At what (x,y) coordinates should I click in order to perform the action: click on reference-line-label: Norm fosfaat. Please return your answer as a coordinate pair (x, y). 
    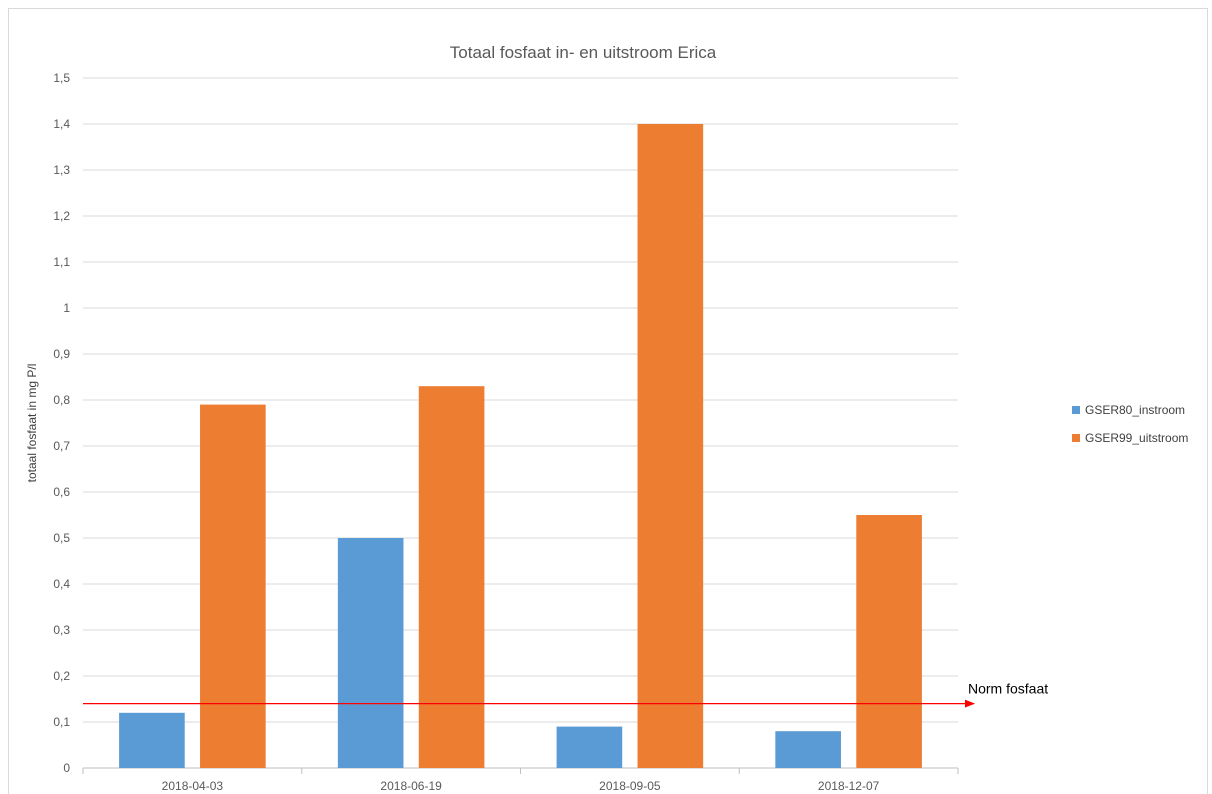
    Looking at the image, I should click on (1008, 689).